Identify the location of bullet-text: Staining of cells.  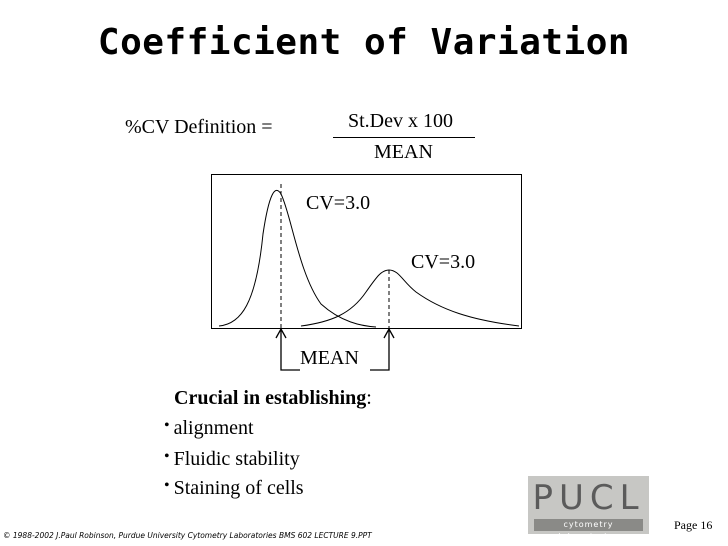
(238, 488).